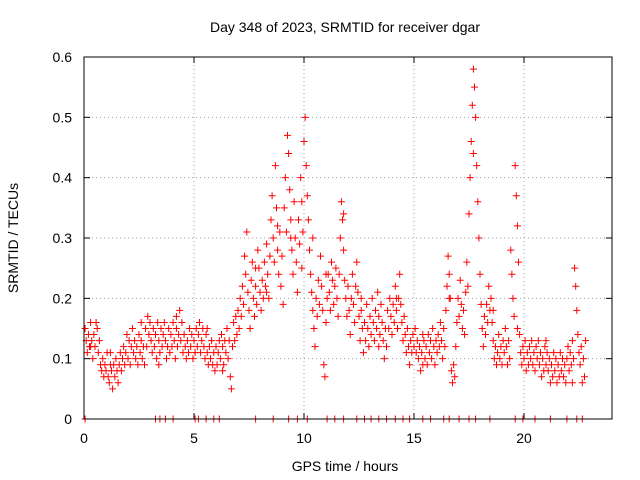  What do you see at coordinates (304, 438) in the screenshot?
I see `x-tick-label: 10` at bounding box center [304, 438].